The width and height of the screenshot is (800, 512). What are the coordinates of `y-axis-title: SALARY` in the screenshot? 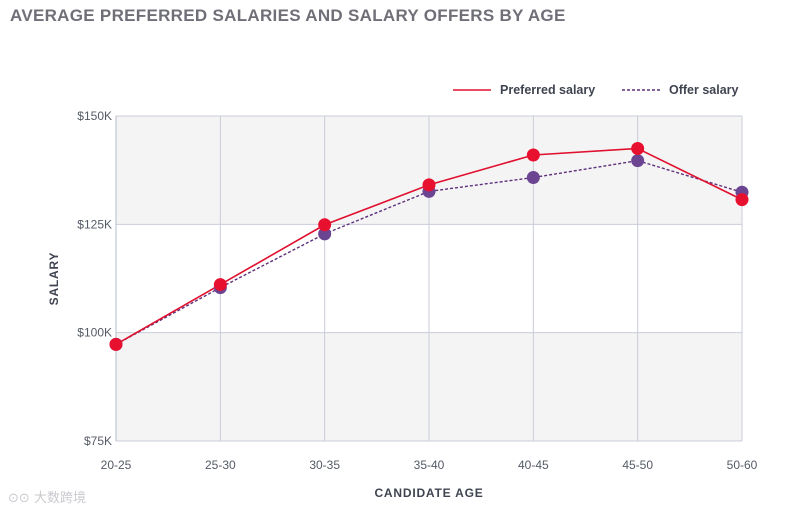 It's located at (54, 279).